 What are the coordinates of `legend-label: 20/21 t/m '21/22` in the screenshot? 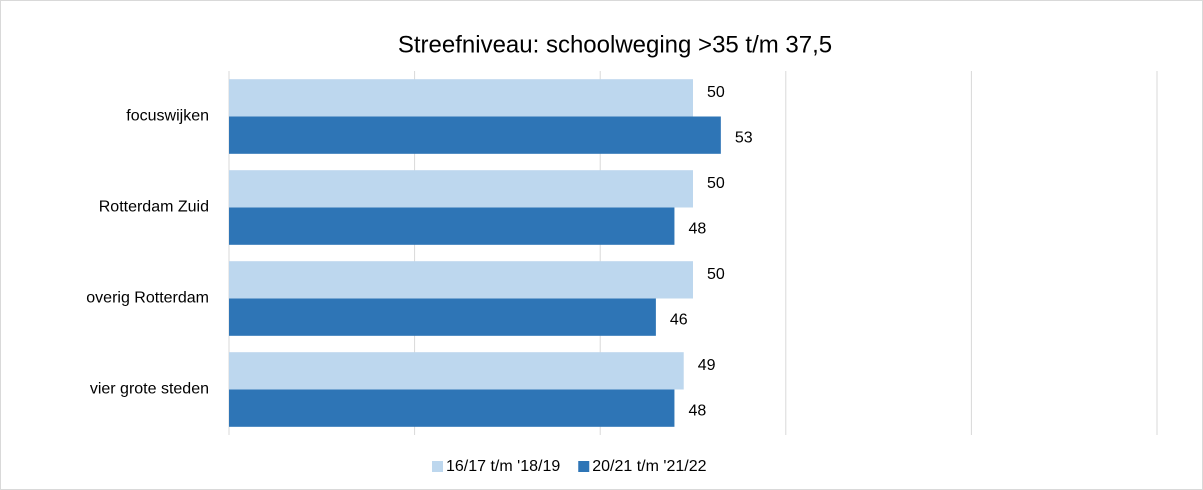 It's located at (649, 466).